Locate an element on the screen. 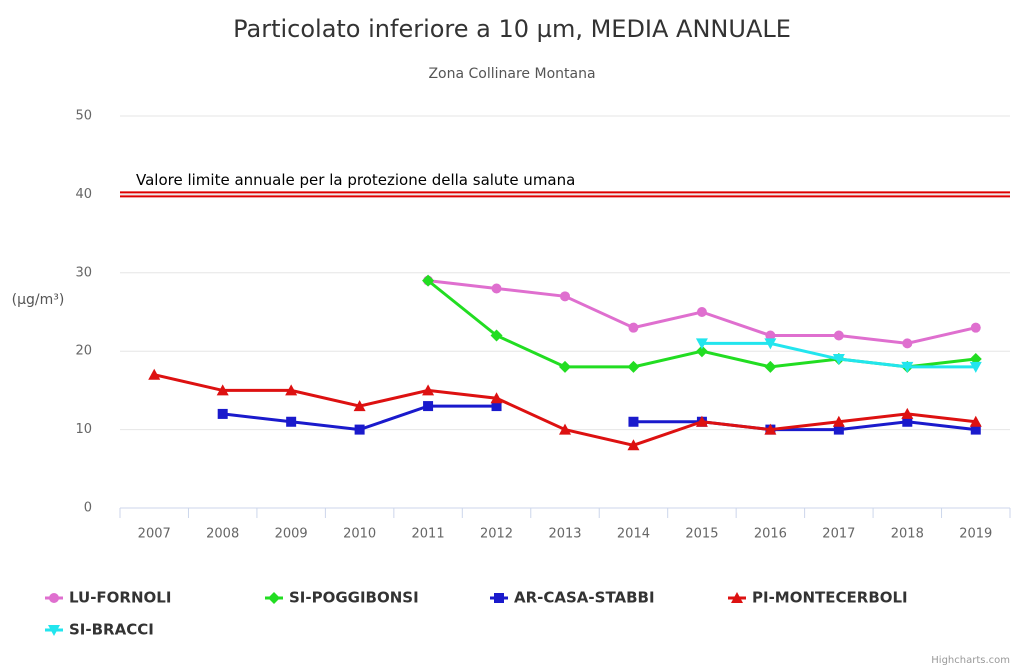 This screenshot has width=1015, height=672. legend-label: AR-CASA-STABBI is located at coordinates (584, 598).